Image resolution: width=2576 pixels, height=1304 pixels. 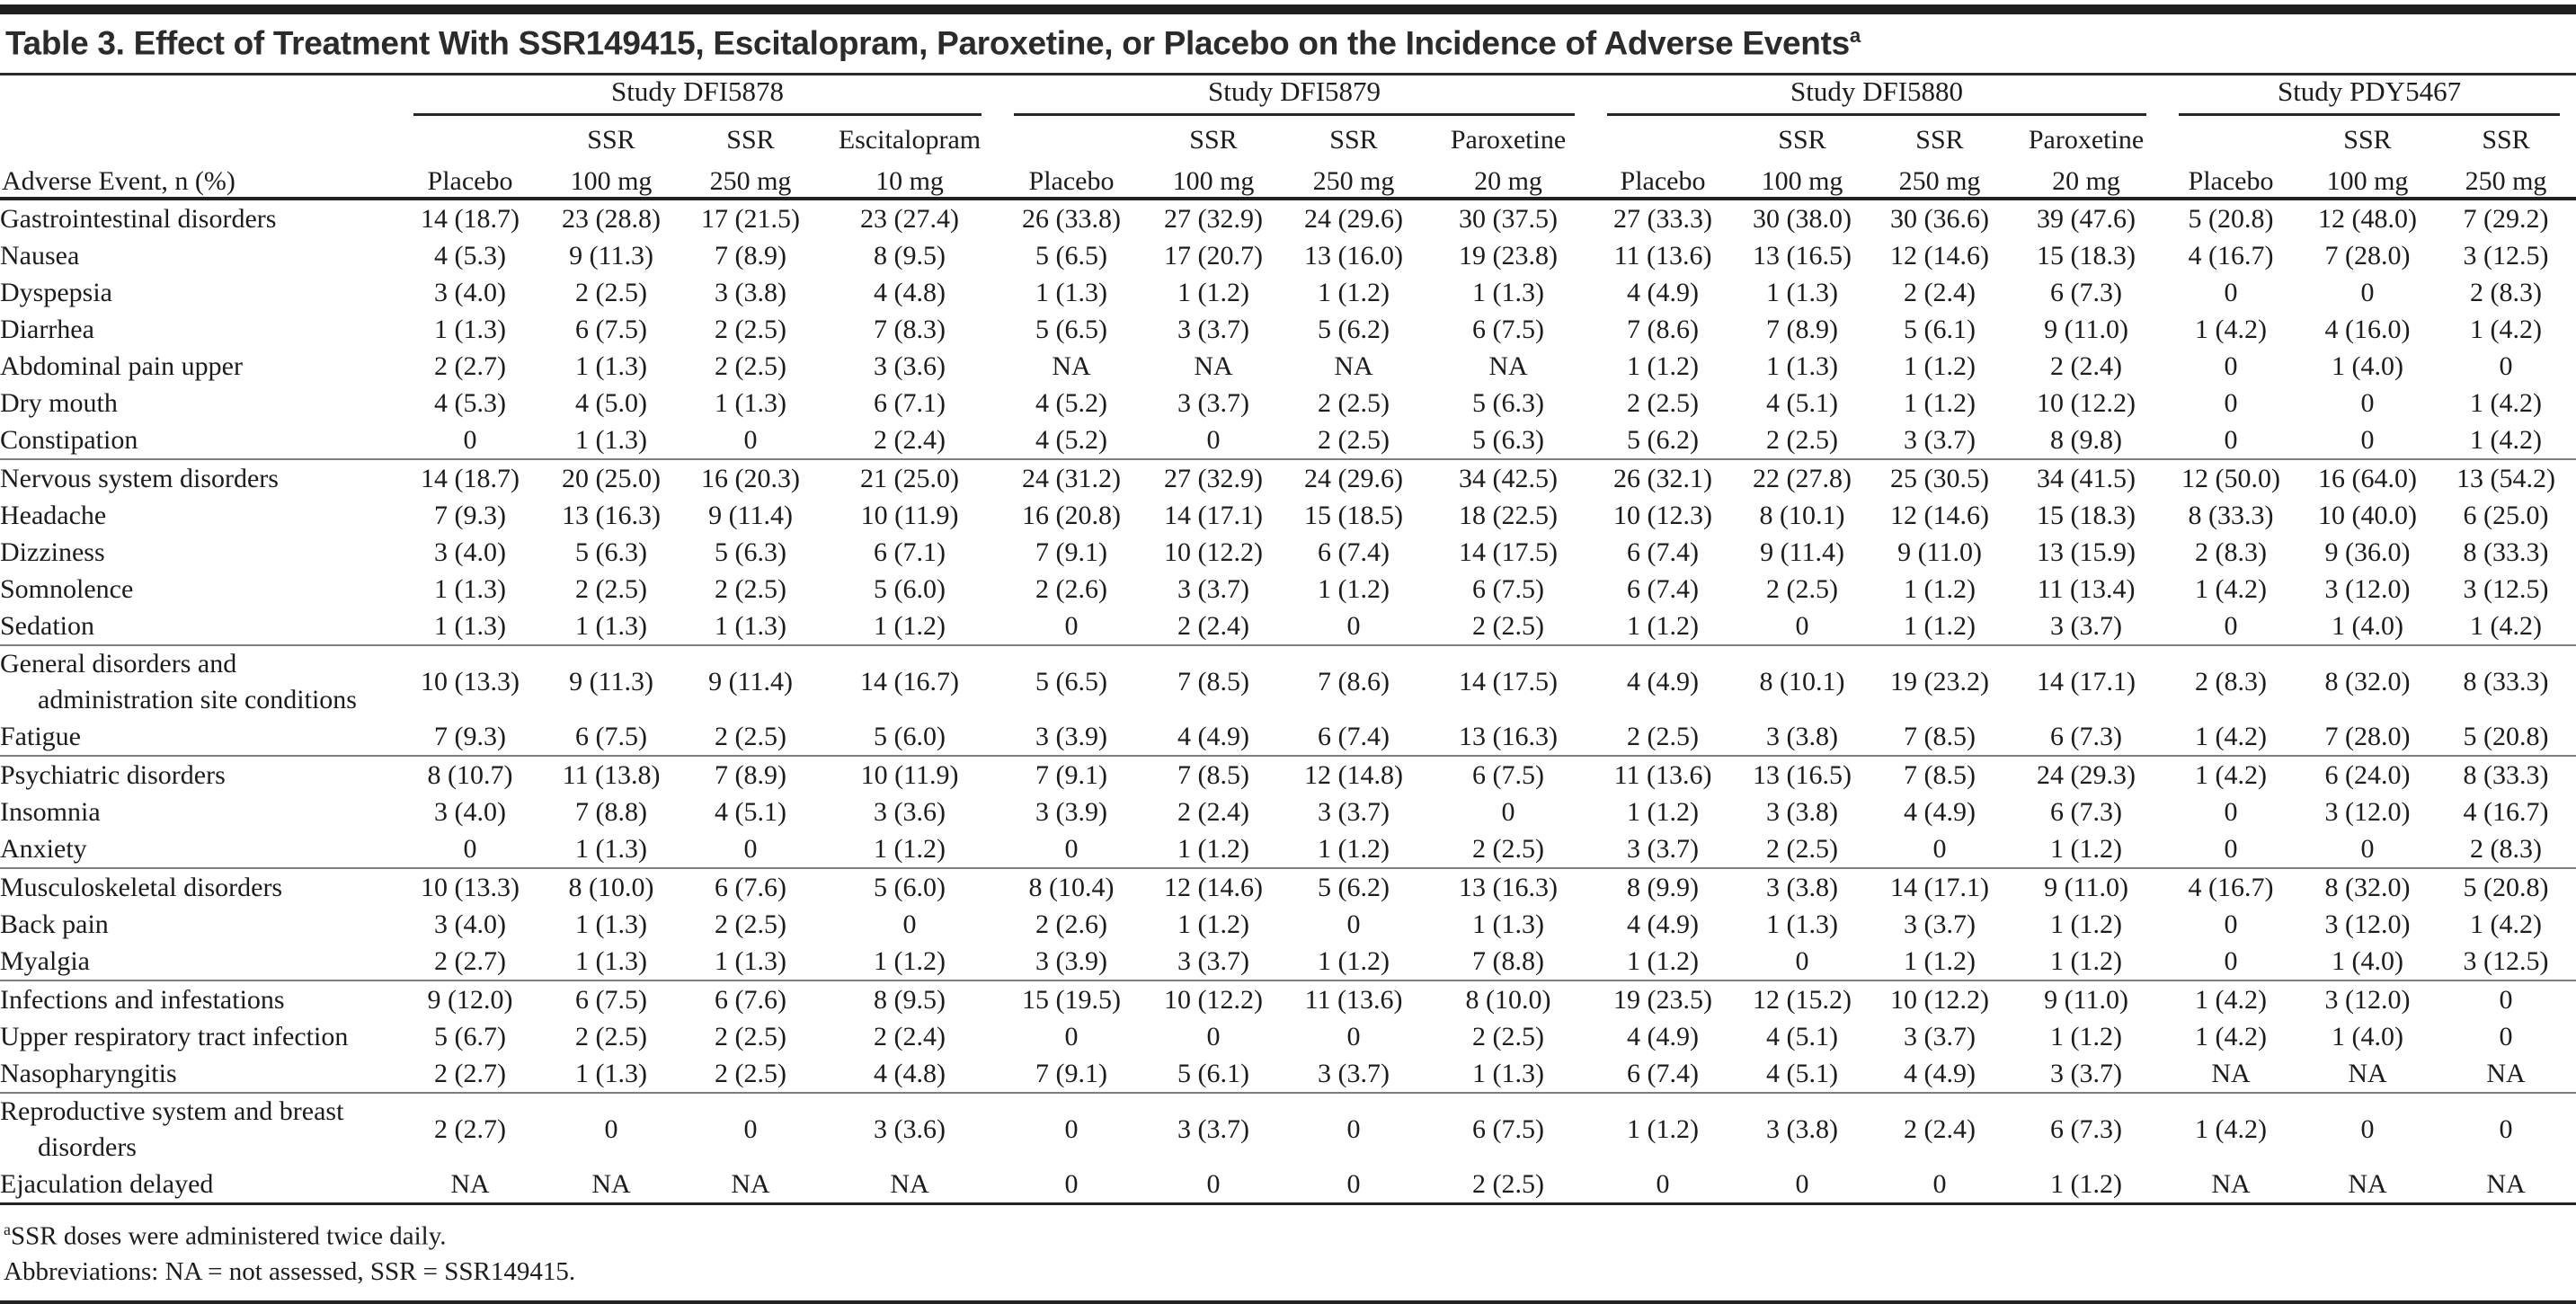 I want to click on data-cell: 7 (8.8), so click(x=611, y=812).